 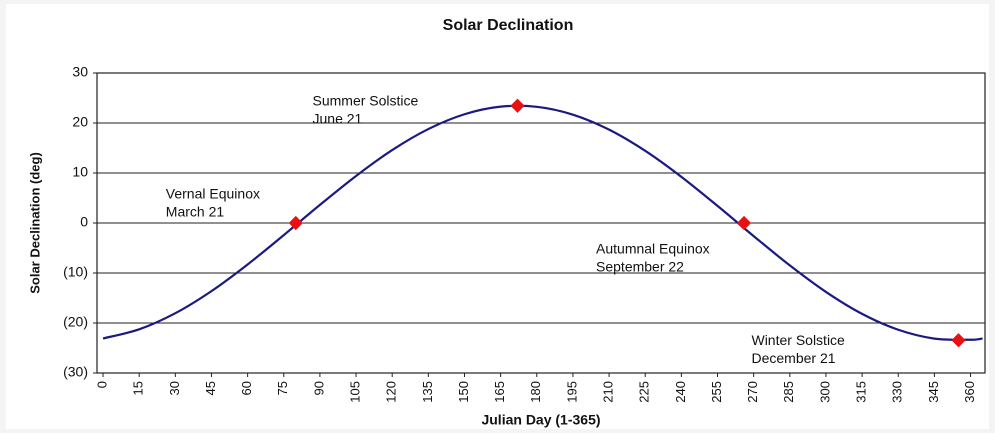 I want to click on y-tick-label: (20), so click(x=75, y=322).